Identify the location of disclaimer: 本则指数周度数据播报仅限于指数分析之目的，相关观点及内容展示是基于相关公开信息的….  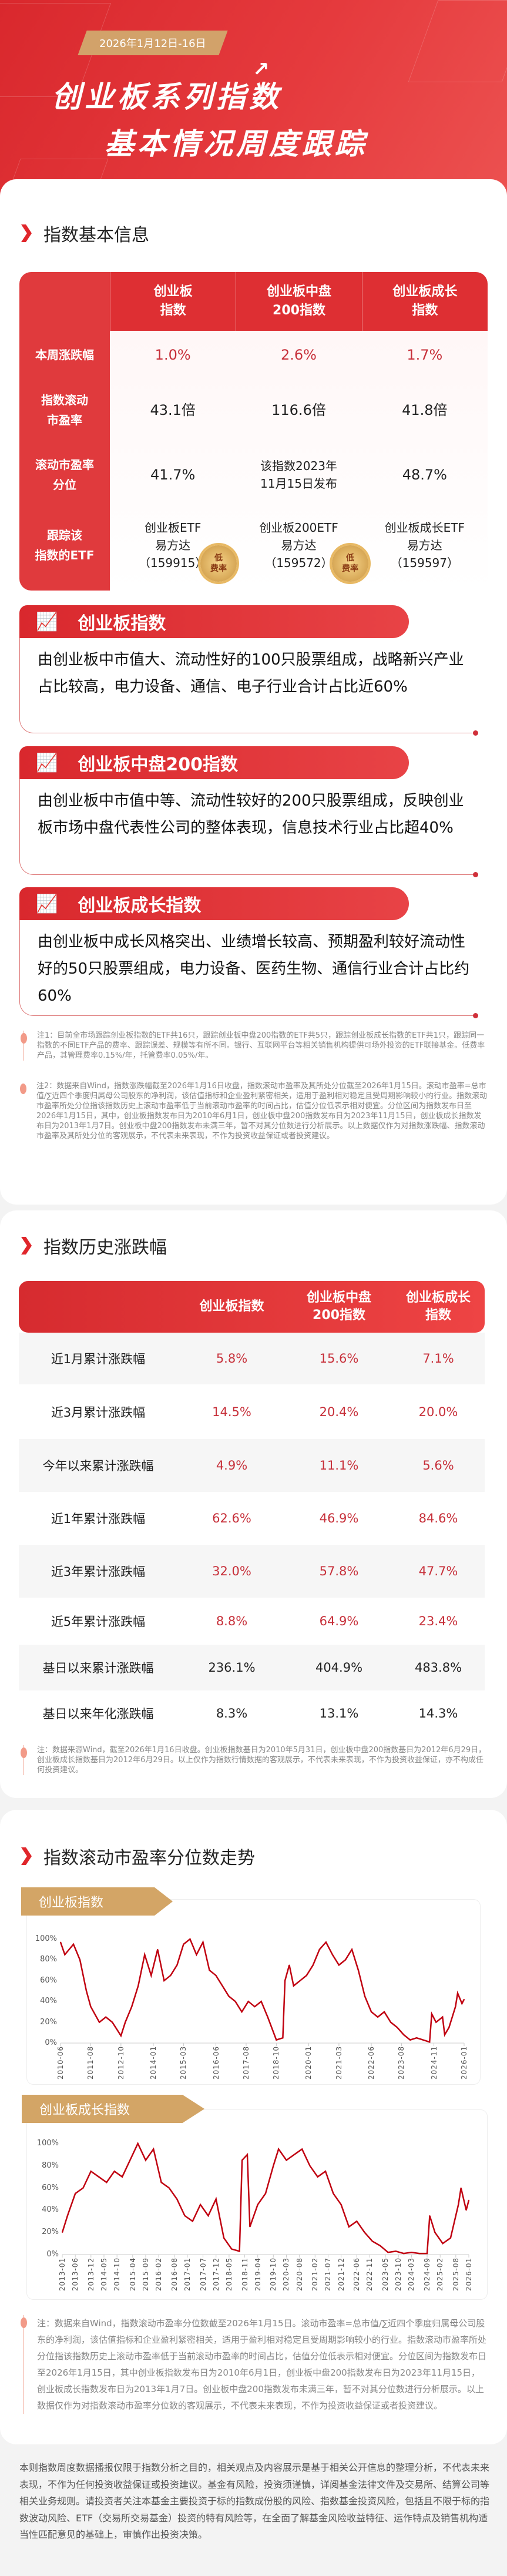
(254, 2501).